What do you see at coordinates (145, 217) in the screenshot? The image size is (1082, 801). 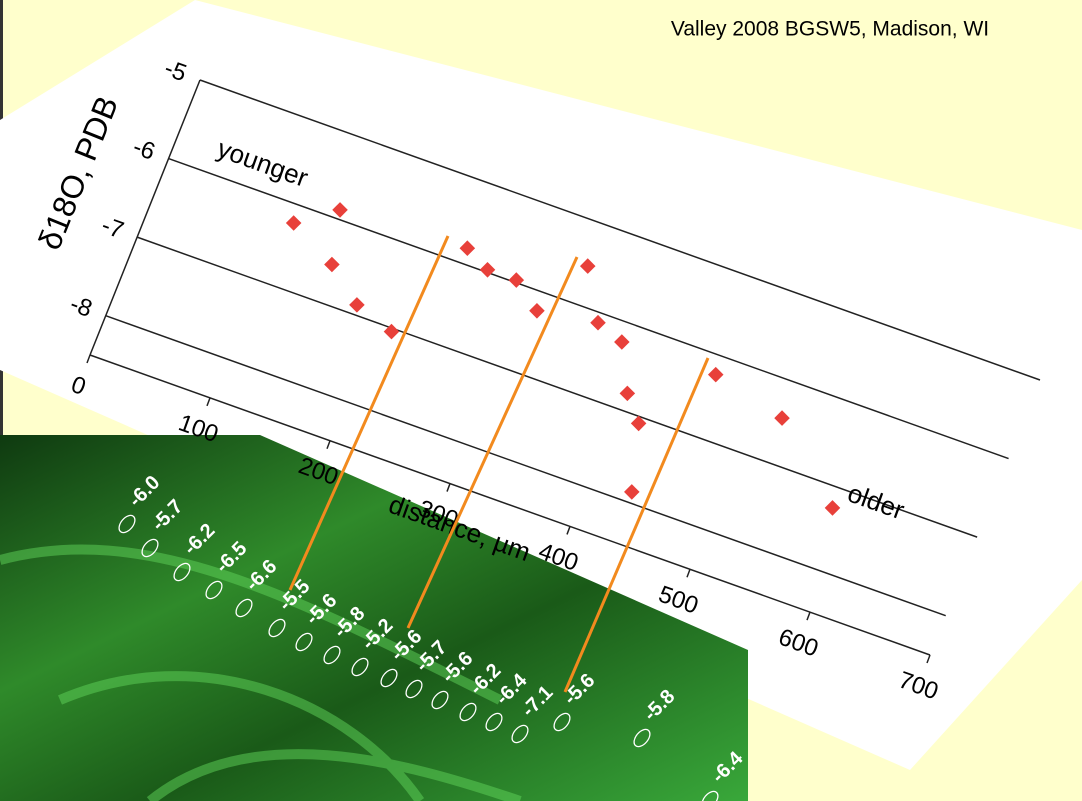 I see `y-axis` at bounding box center [145, 217].